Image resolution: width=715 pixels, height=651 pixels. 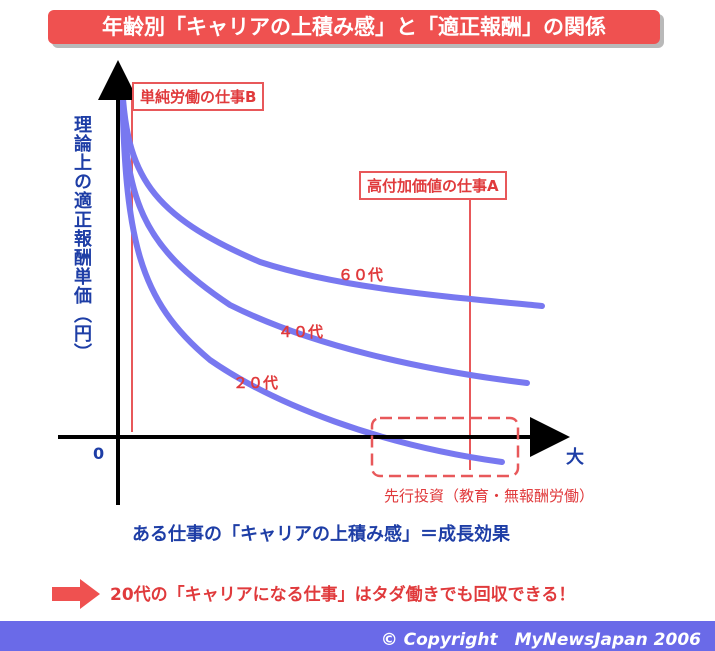 What do you see at coordinates (301, 332) in the screenshot?
I see `curve-40s-label: ４０代` at bounding box center [301, 332].